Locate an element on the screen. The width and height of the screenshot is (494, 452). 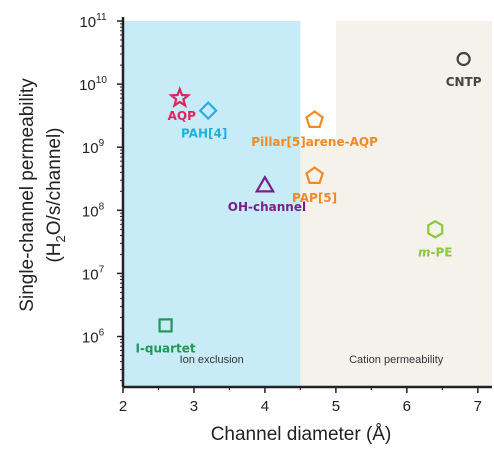
y-tick-label: 10⁹ is located at coordinates (93, 147).